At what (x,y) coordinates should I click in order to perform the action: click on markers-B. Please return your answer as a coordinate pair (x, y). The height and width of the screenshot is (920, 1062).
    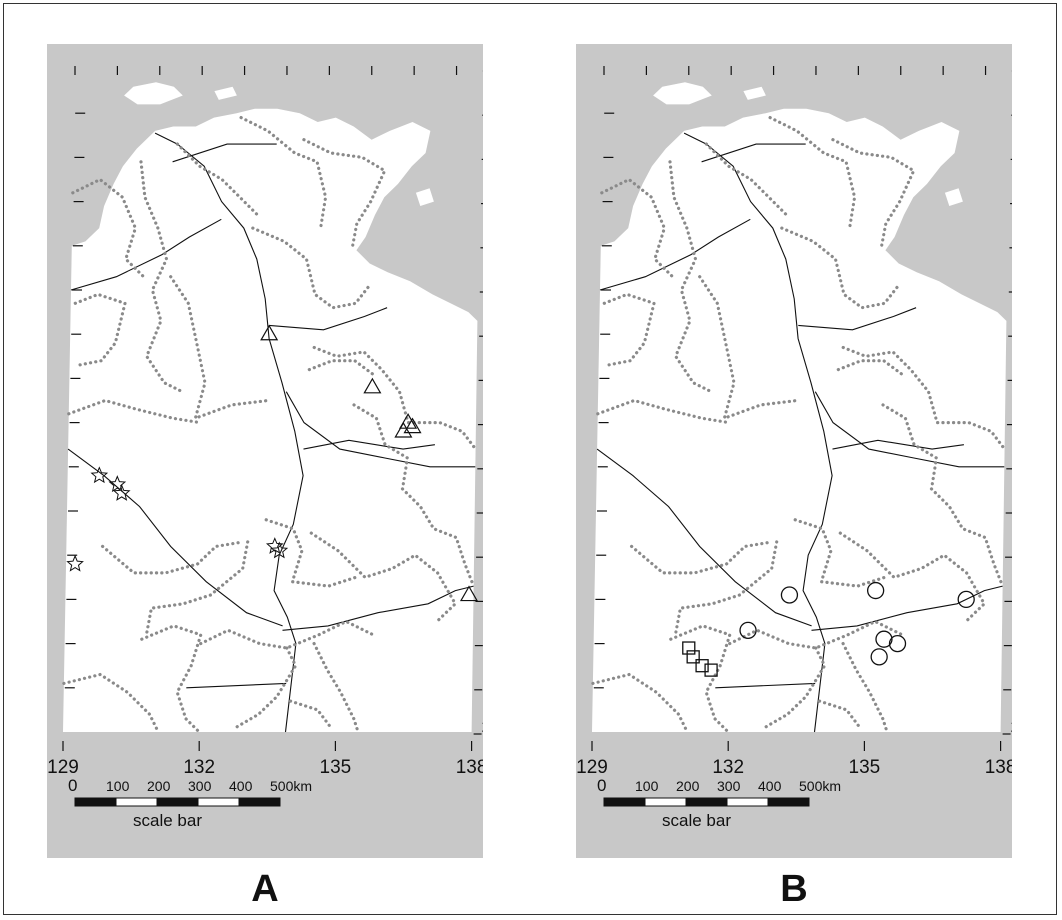
    Looking at the image, I should click on (828, 629).